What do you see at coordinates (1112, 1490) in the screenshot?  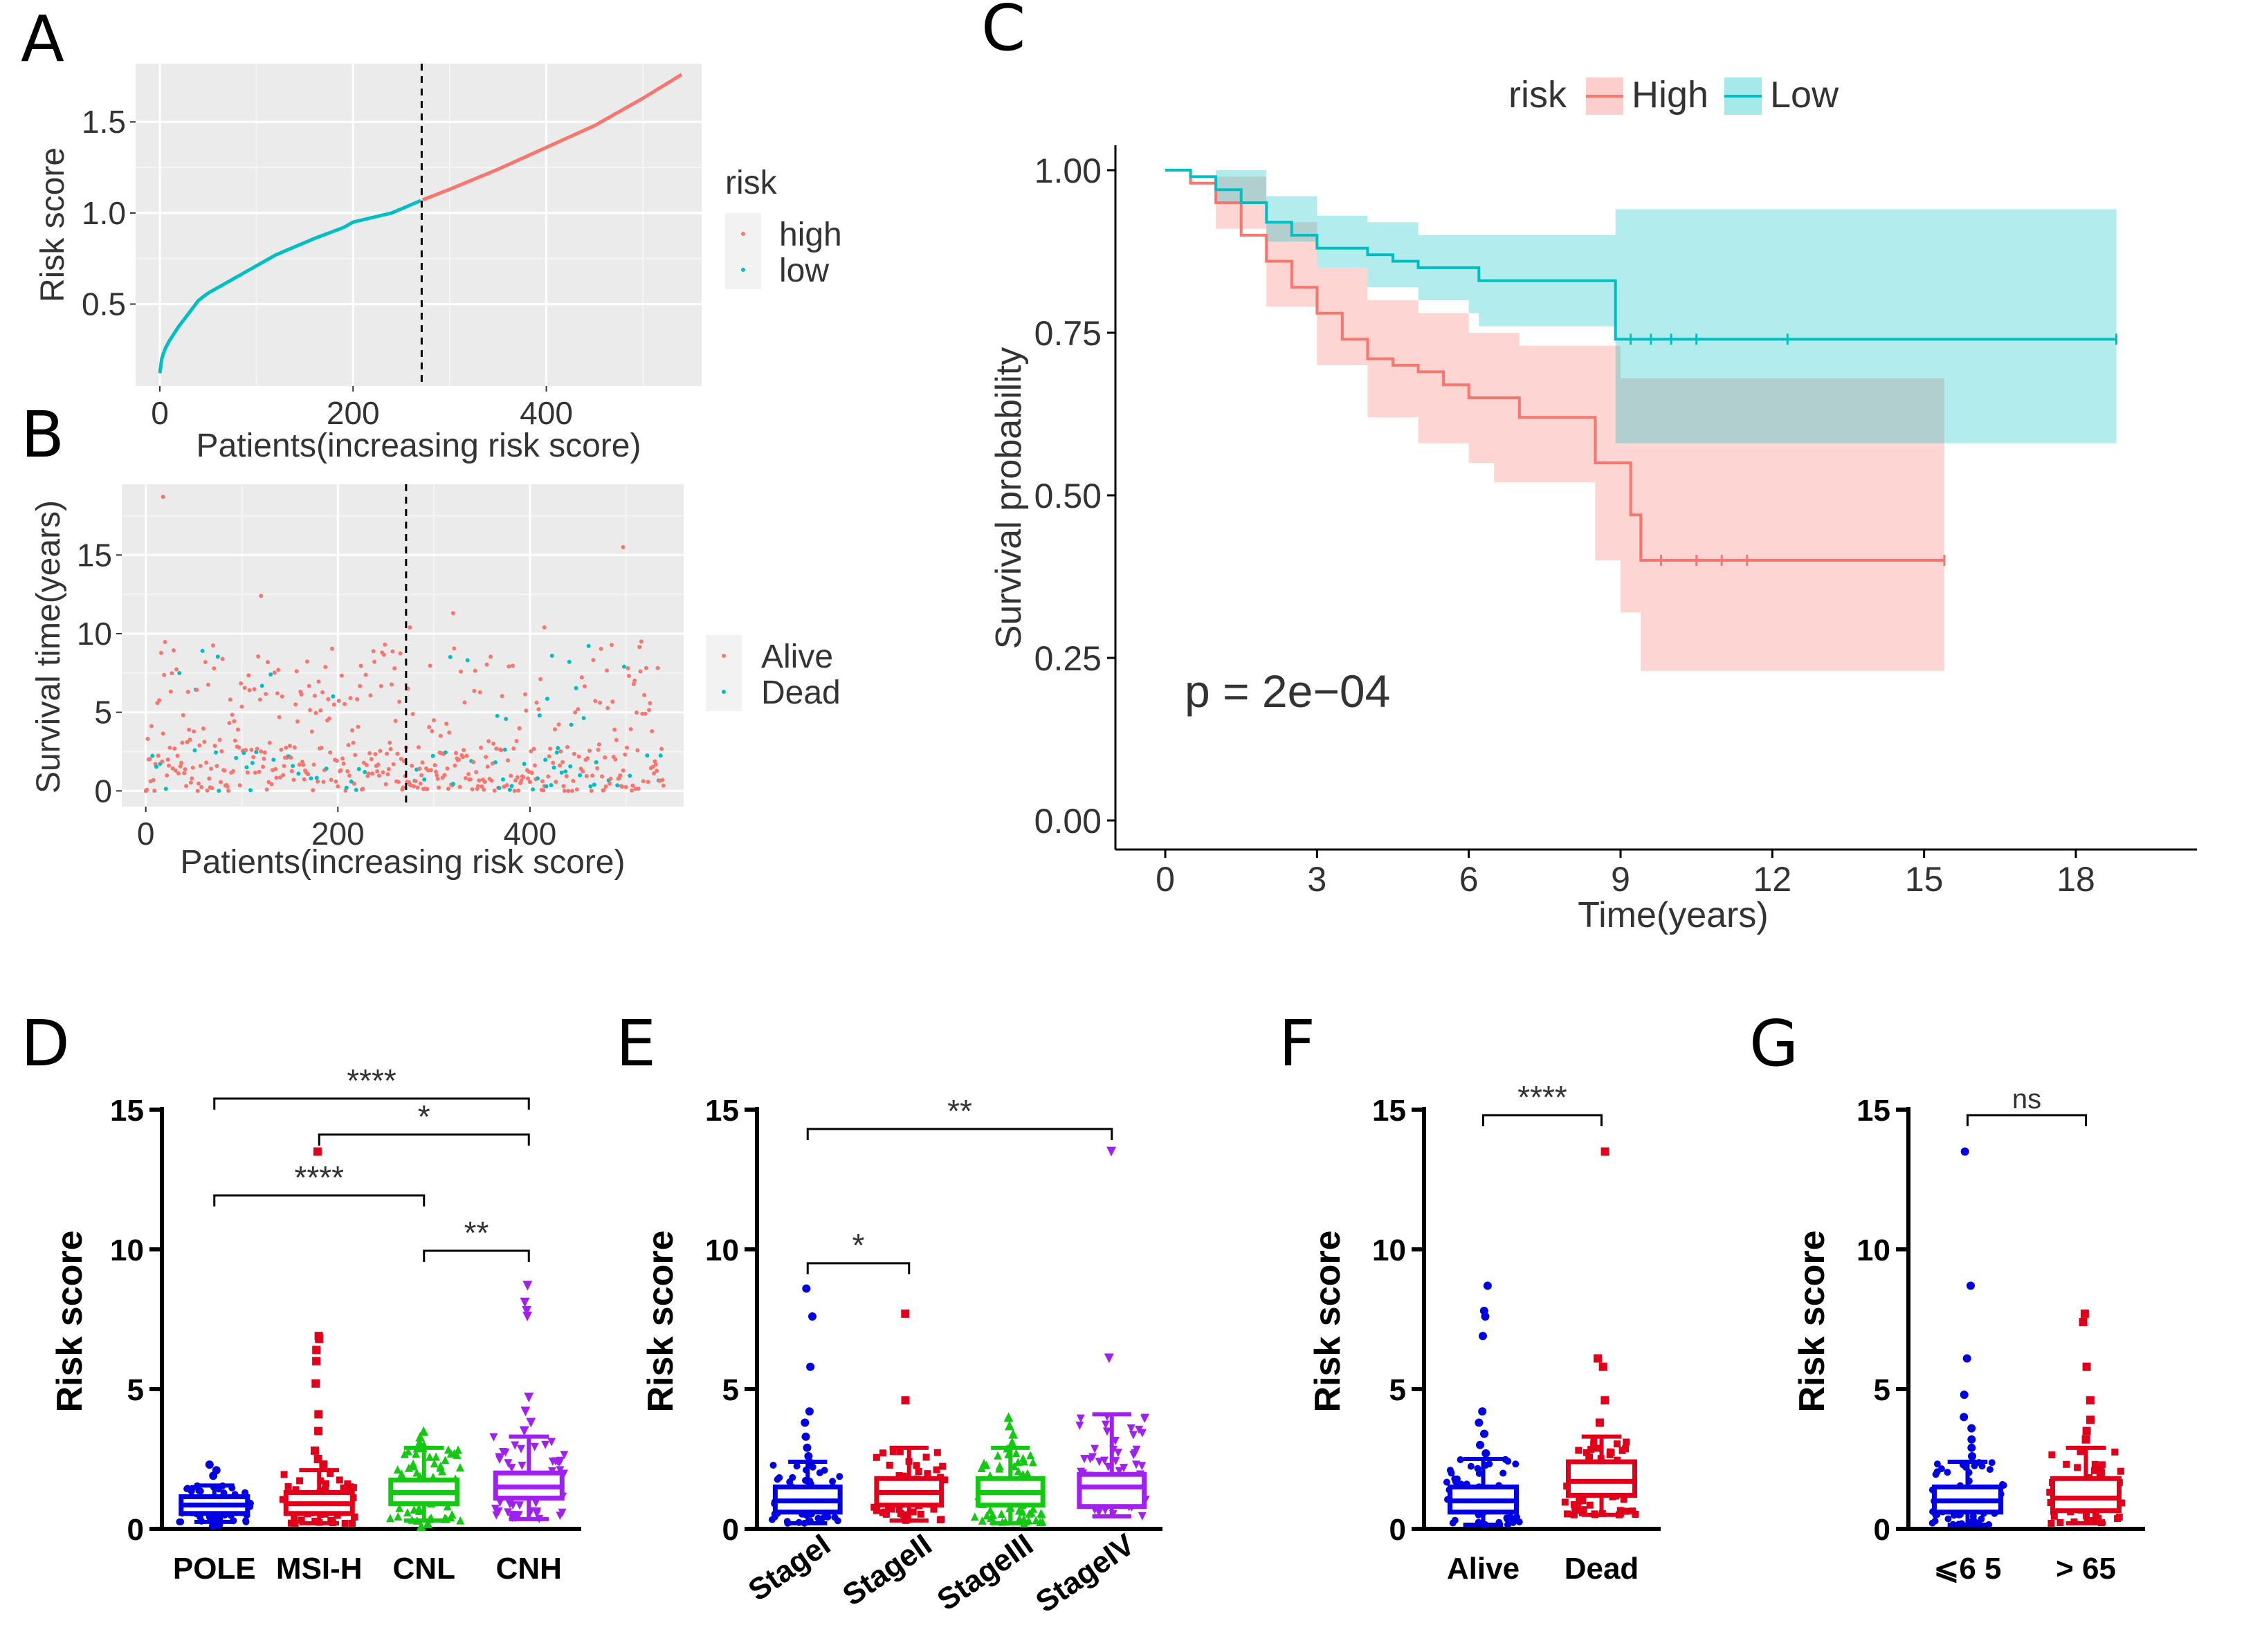 I see `box` at bounding box center [1112, 1490].